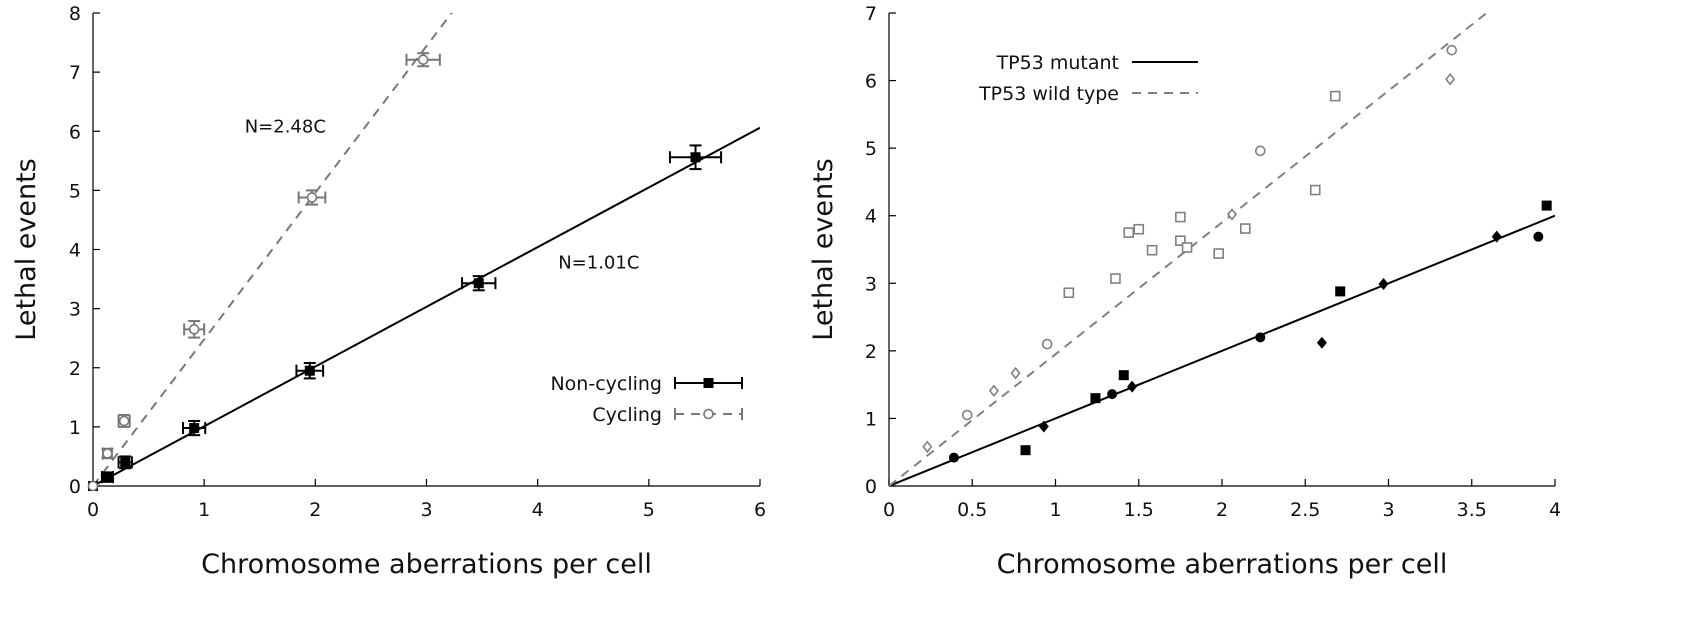 This screenshot has width=1704, height=635. What do you see at coordinates (760, 510) in the screenshot?
I see `x-tick-label: 6` at bounding box center [760, 510].